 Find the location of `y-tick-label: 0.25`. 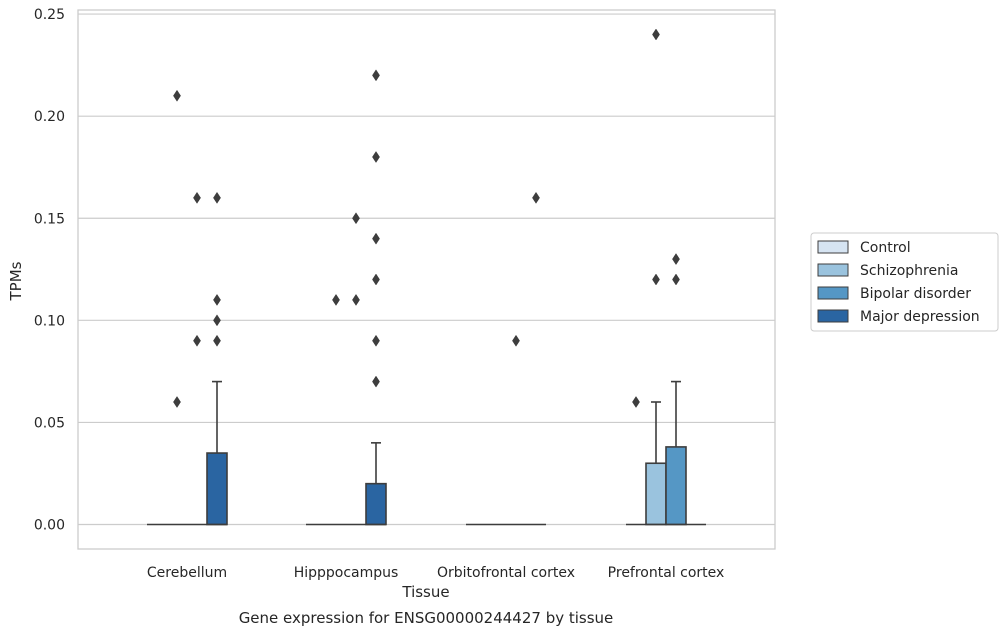

y-tick-label: 0.25 is located at coordinates (49, 15).